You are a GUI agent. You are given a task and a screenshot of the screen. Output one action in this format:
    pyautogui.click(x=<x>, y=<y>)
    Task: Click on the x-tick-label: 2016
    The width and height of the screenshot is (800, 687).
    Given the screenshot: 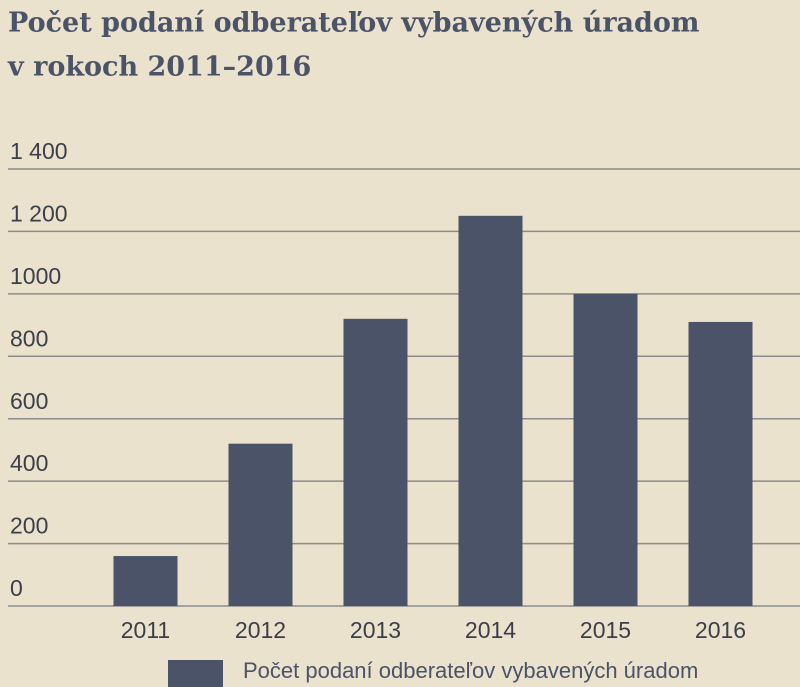 What is the action you would take?
    pyautogui.click(x=720, y=630)
    